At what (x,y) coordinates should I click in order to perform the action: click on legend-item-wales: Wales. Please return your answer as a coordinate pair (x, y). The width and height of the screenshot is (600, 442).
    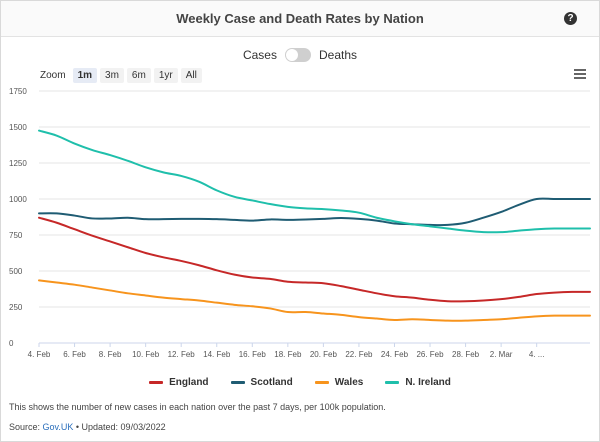
    Looking at the image, I should click on (339, 382).